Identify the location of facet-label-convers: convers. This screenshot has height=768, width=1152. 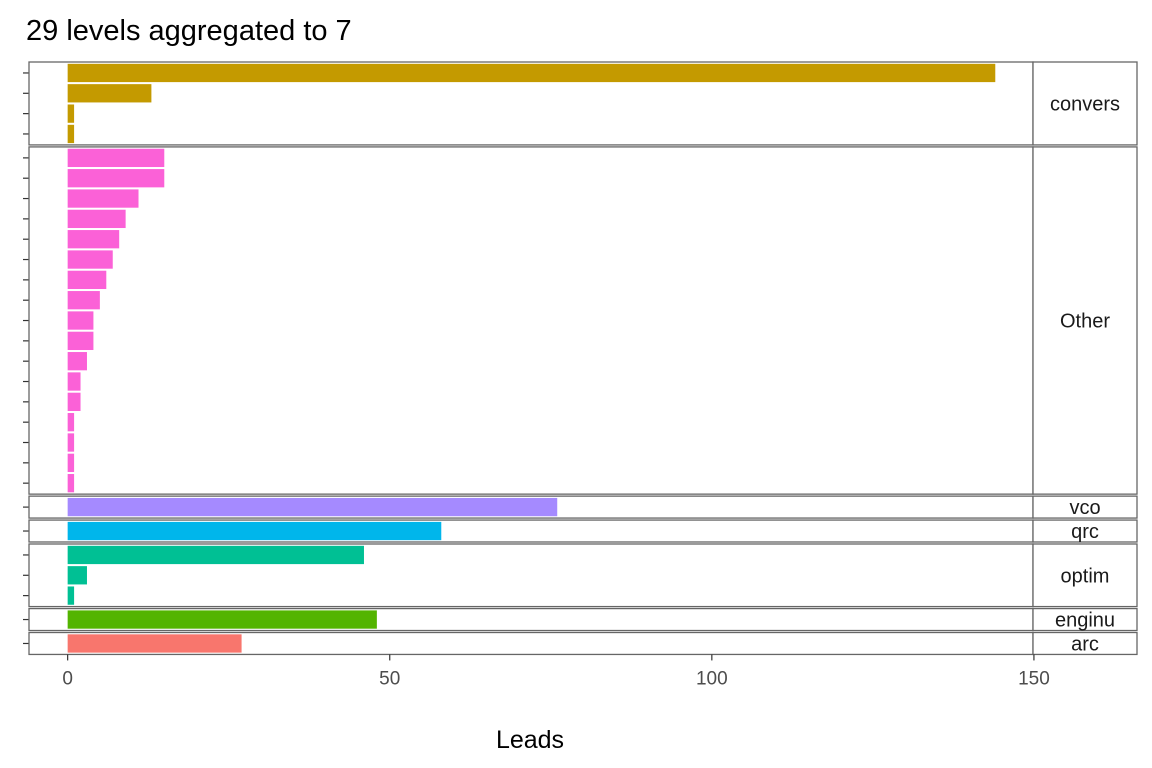
(1085, 104).